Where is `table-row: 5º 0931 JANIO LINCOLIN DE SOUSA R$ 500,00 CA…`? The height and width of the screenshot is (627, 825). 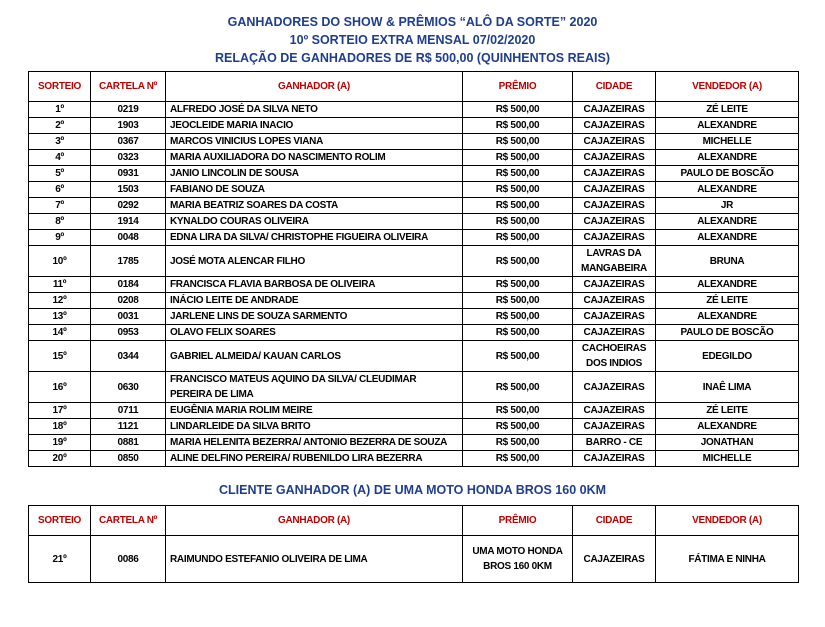
table-row: 5º 0931 JANIO LINCOLIN DE SOUSA R$ 500,00 CA… is located at coordinates (413, 173).